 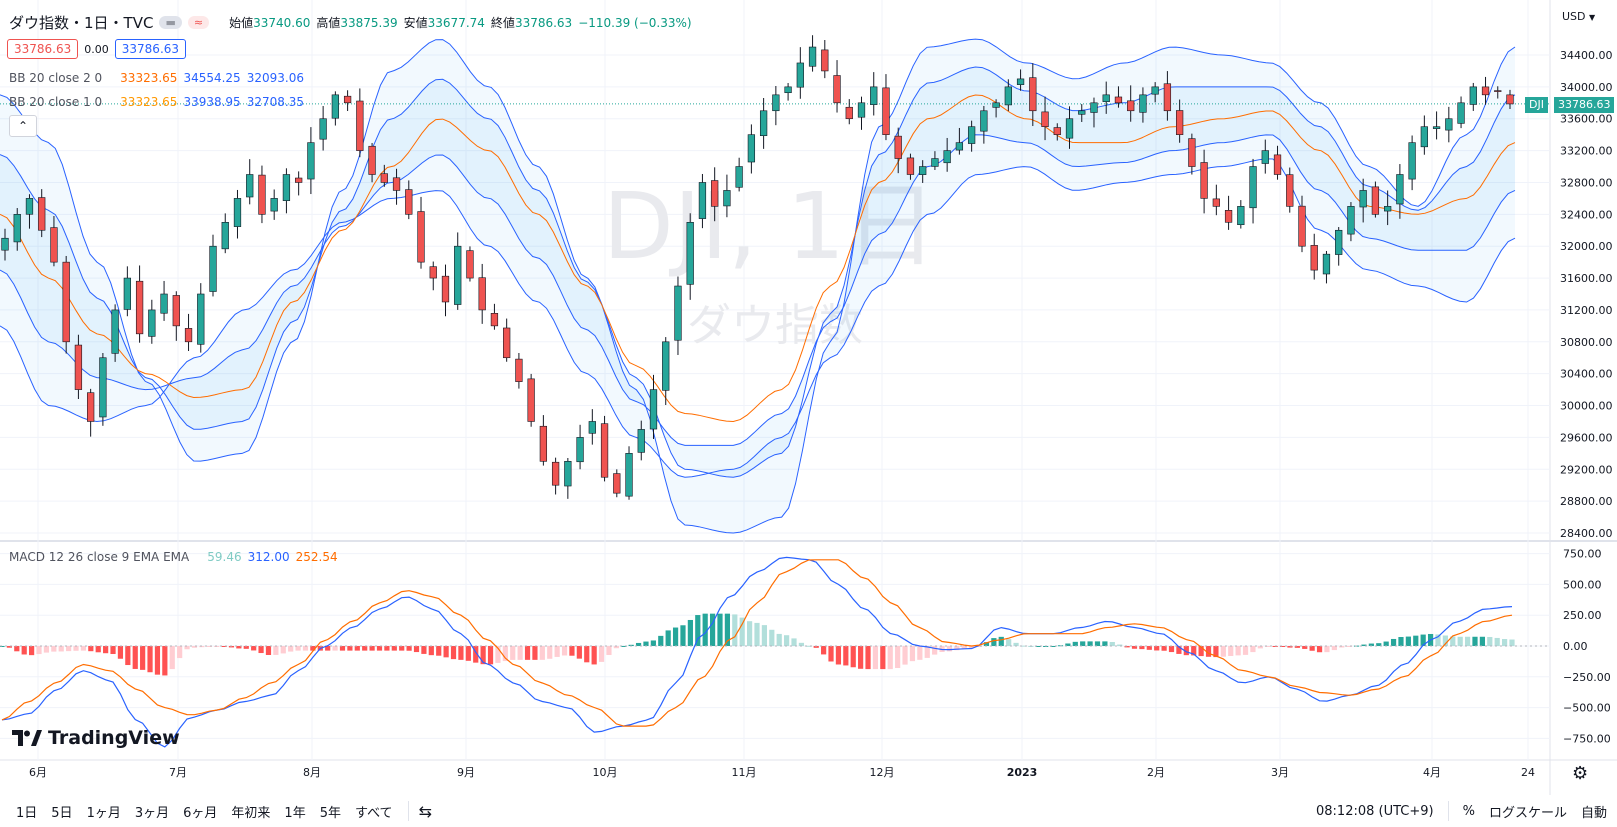 What do you see at coordinates (1586, 151) in the screenshot?
I see `price-tick-label: 33200.00` at bounding box center [1586, 151].